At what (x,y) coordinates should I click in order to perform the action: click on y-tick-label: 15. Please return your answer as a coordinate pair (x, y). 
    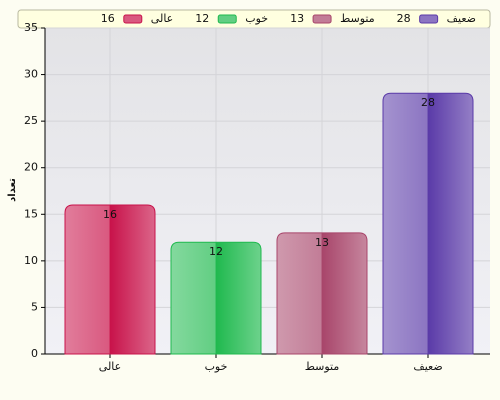
    Looking at the image, I should click on (31, 213).